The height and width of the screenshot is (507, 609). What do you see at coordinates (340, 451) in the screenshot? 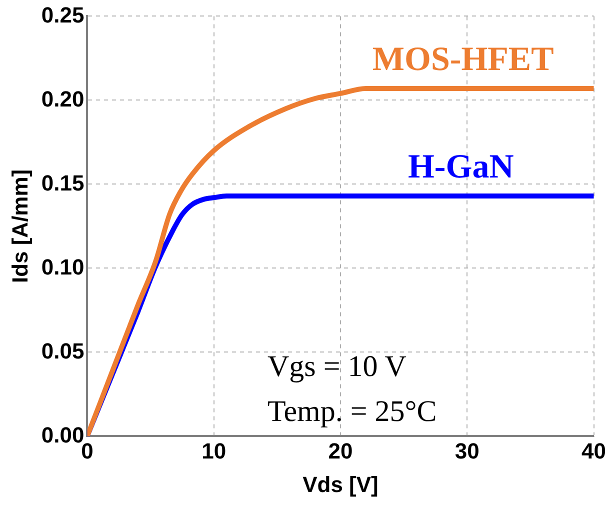
I see `x-tick-label: 20` at bounding box center [340, 451].